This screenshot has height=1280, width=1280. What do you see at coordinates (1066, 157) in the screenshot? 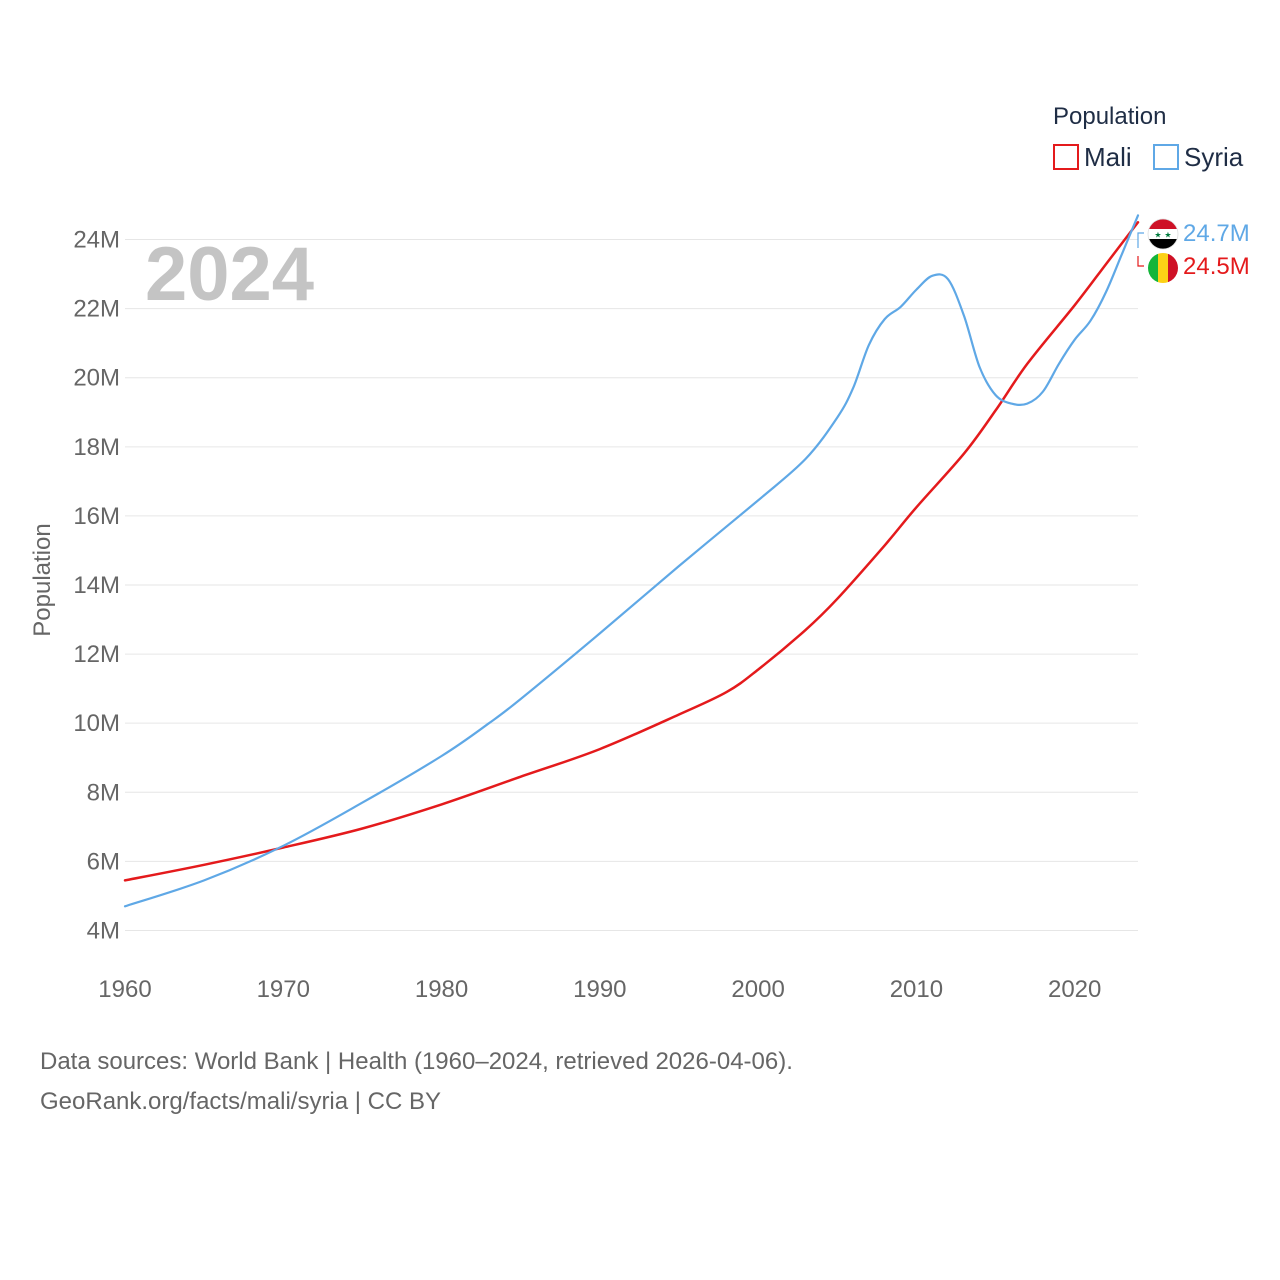
I see `legend-swatch-mali` at bounding box center [1066, 157].